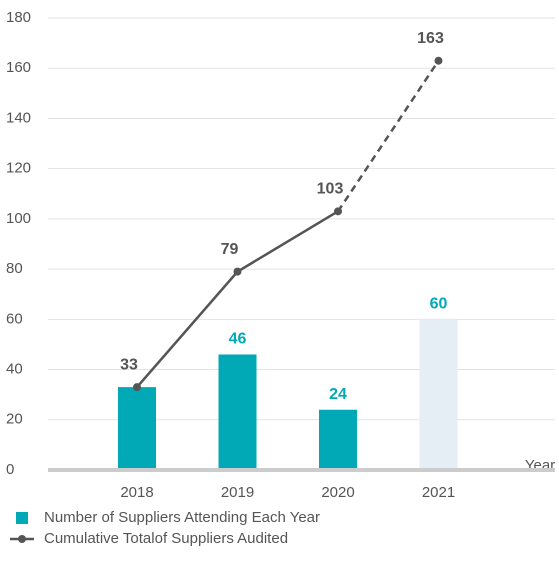 The height and width of the screenshot is (566, 559). I want to click on x-tick-label: 2021, so click(438, 492).